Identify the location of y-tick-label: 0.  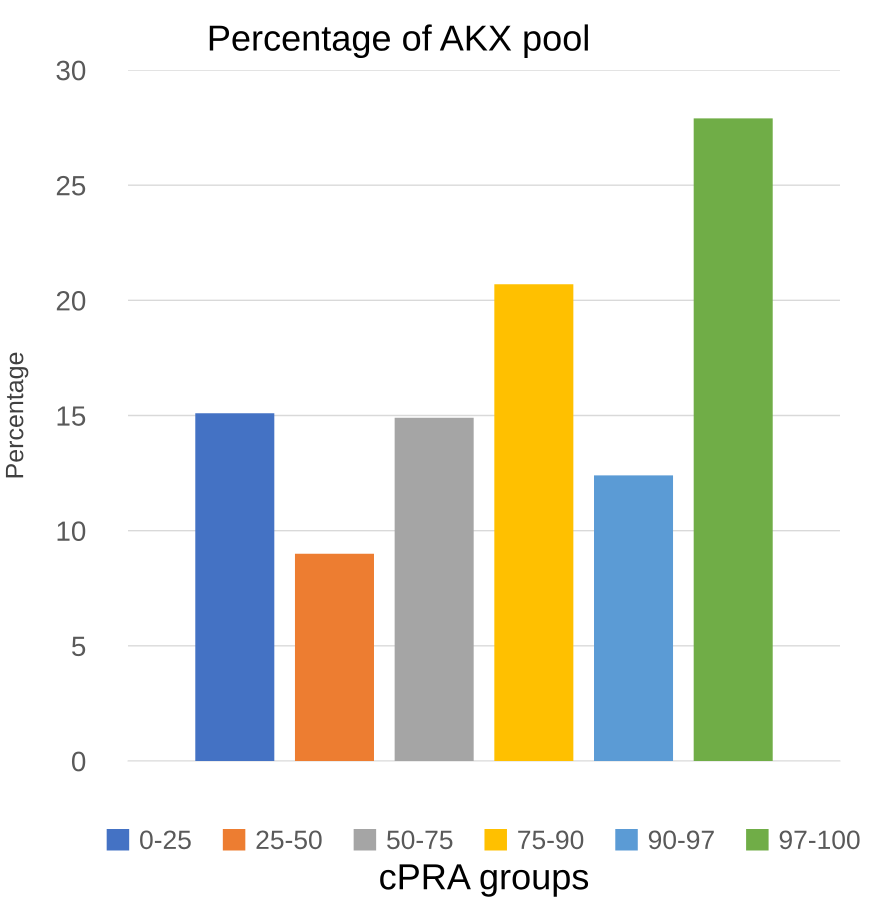
(79, 762).